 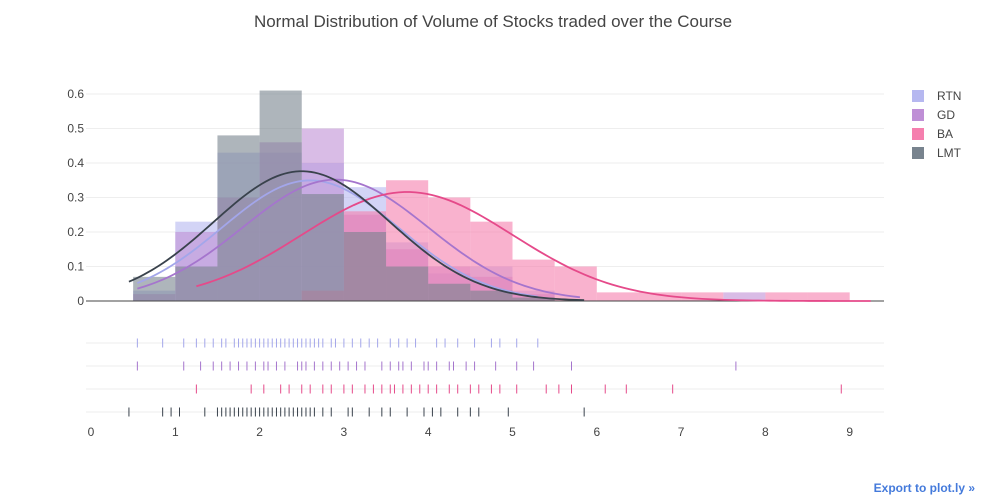 I want to click on density-curve-gd, so click(x=359, y=238).